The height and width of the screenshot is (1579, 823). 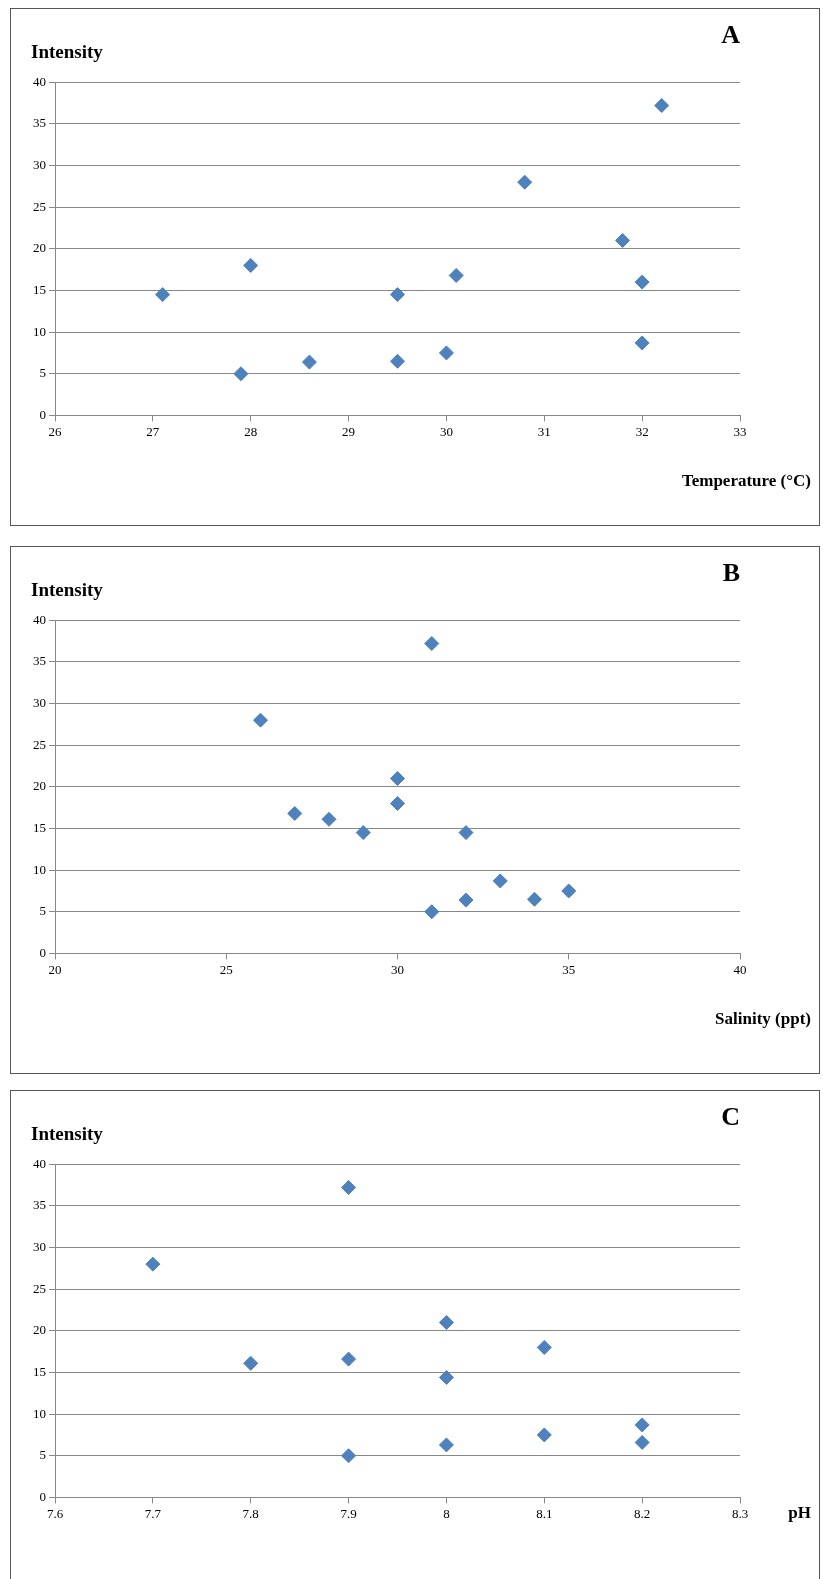 I want to click on x-tick-label: 27, so click(x=153, y=431).